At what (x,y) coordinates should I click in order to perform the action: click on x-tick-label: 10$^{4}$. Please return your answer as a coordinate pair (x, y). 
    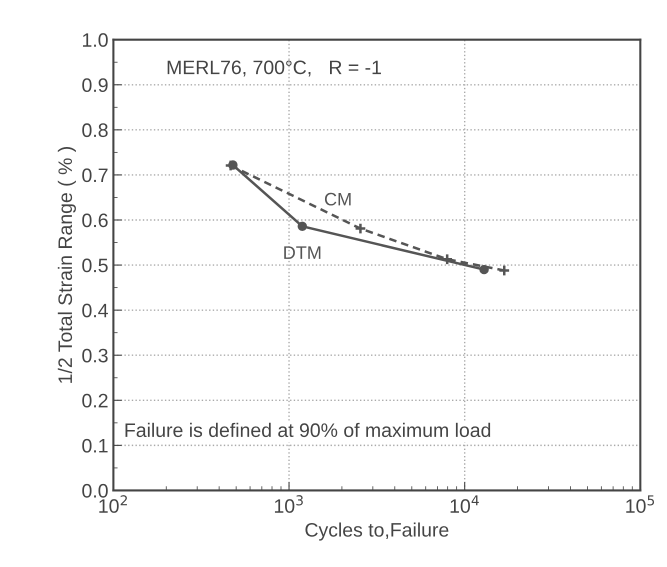
    Looking at the image, I should click on (464, 504).